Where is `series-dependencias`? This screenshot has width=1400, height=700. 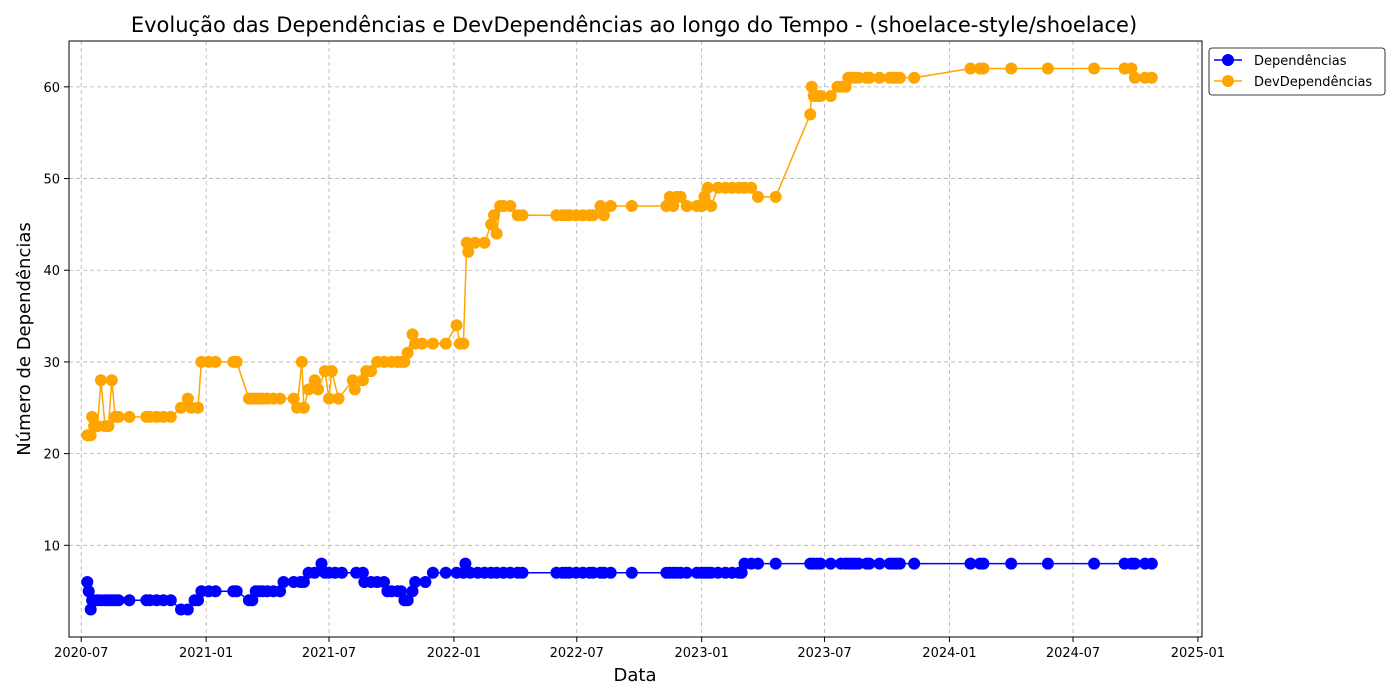 series-dependencias is located at coordinates (619, 586).